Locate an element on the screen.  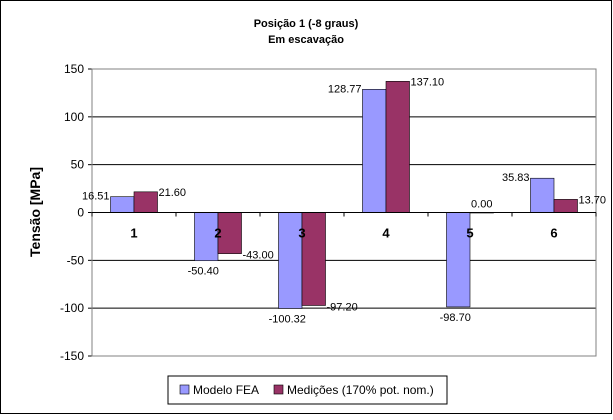
data-label: 137.10 is located at coordinates (428, 82).